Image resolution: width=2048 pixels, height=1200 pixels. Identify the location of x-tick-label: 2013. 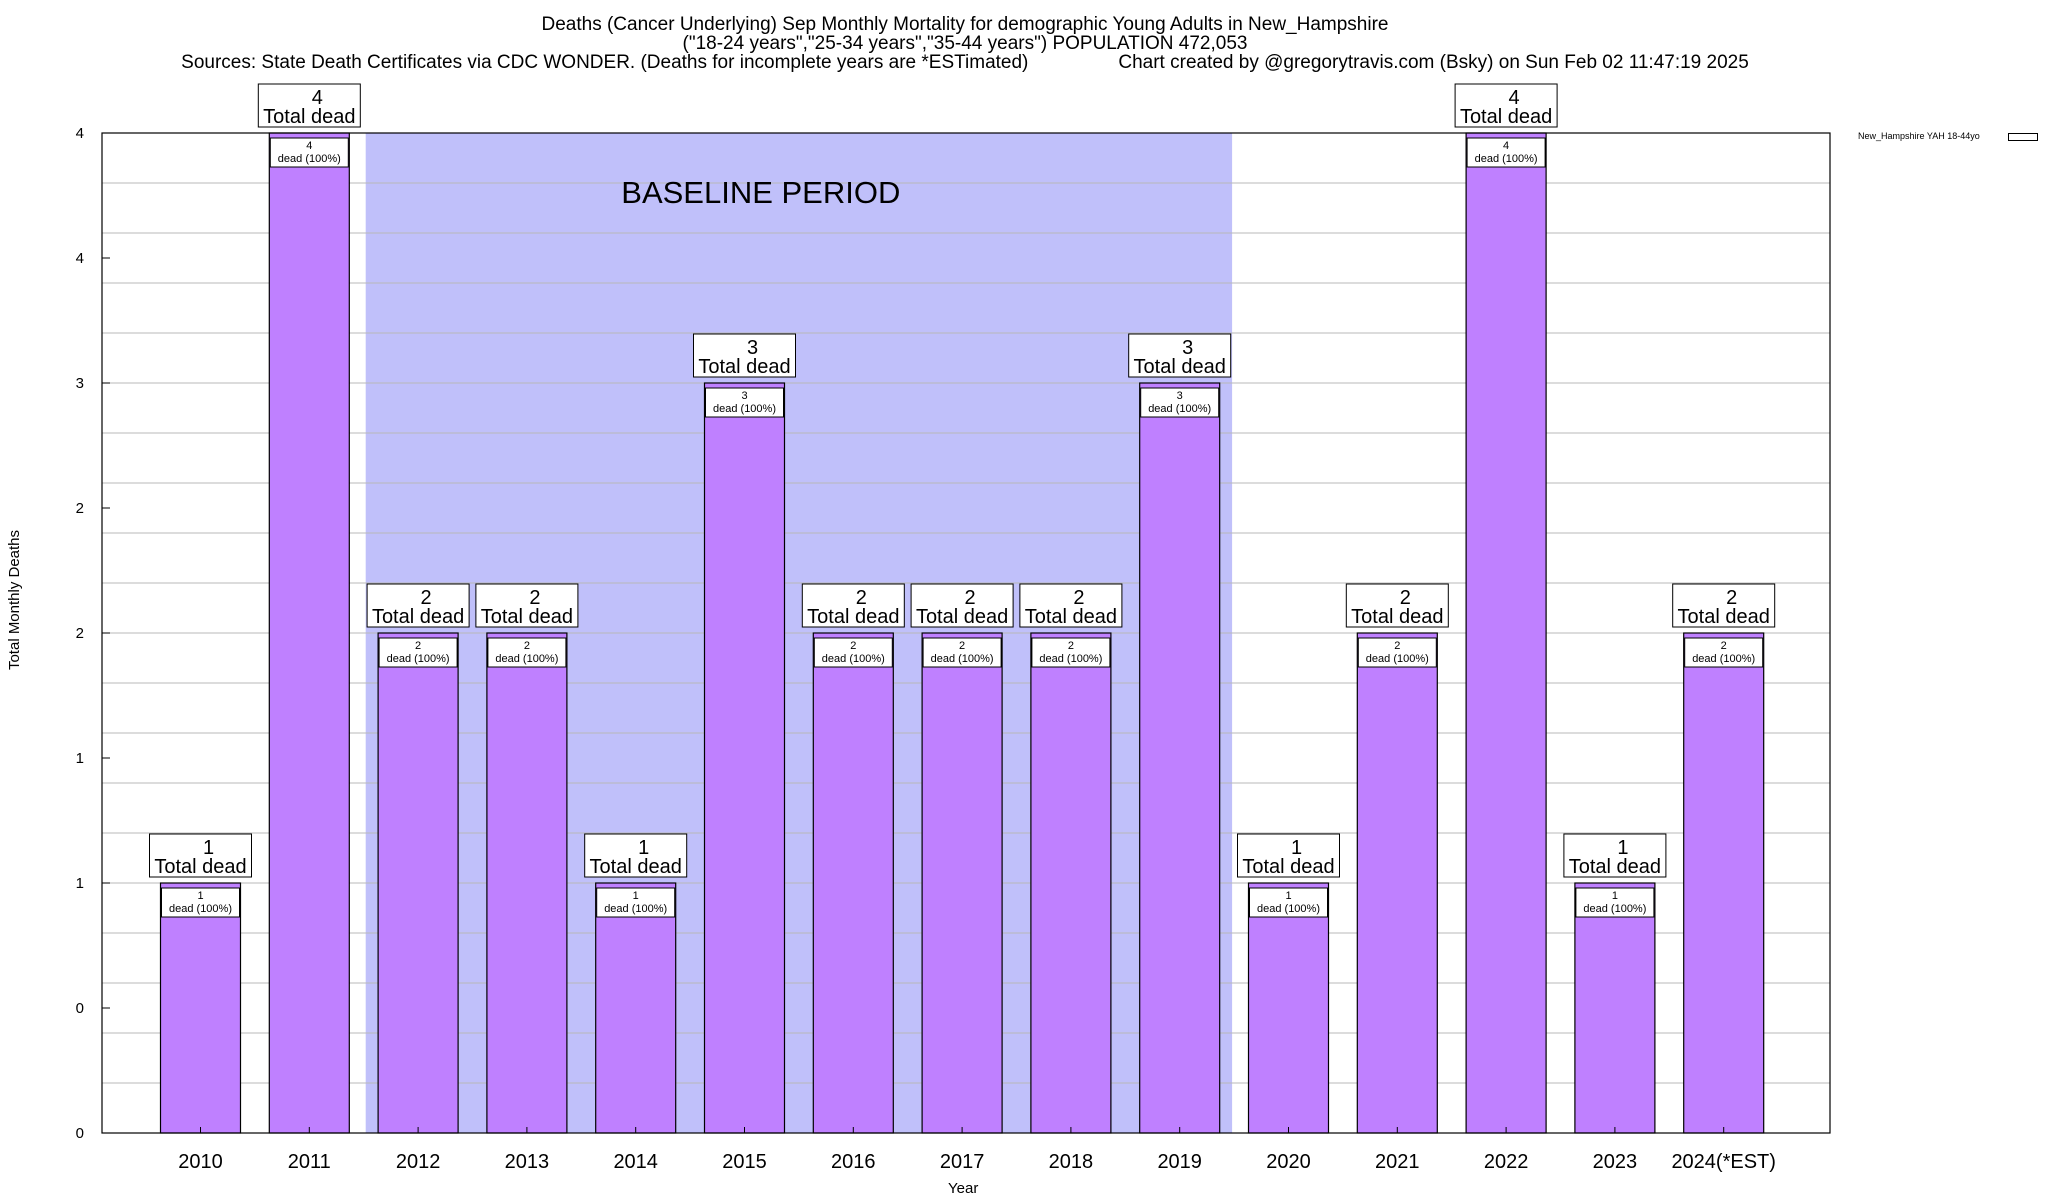
(527, 1162).